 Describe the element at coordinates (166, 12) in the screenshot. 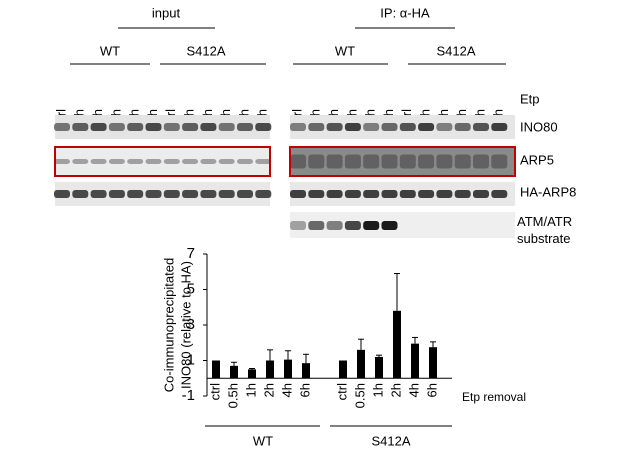

I see `header-input: input` at that location.